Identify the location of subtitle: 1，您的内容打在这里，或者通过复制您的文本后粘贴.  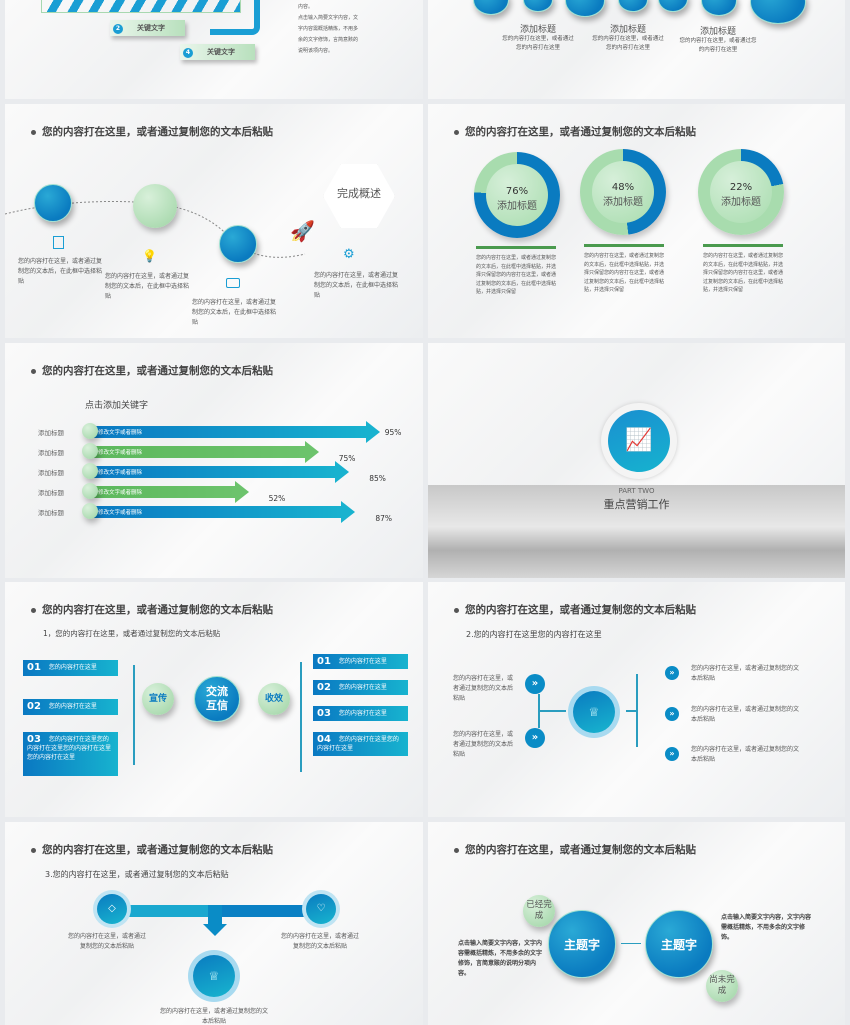
(132, 633).